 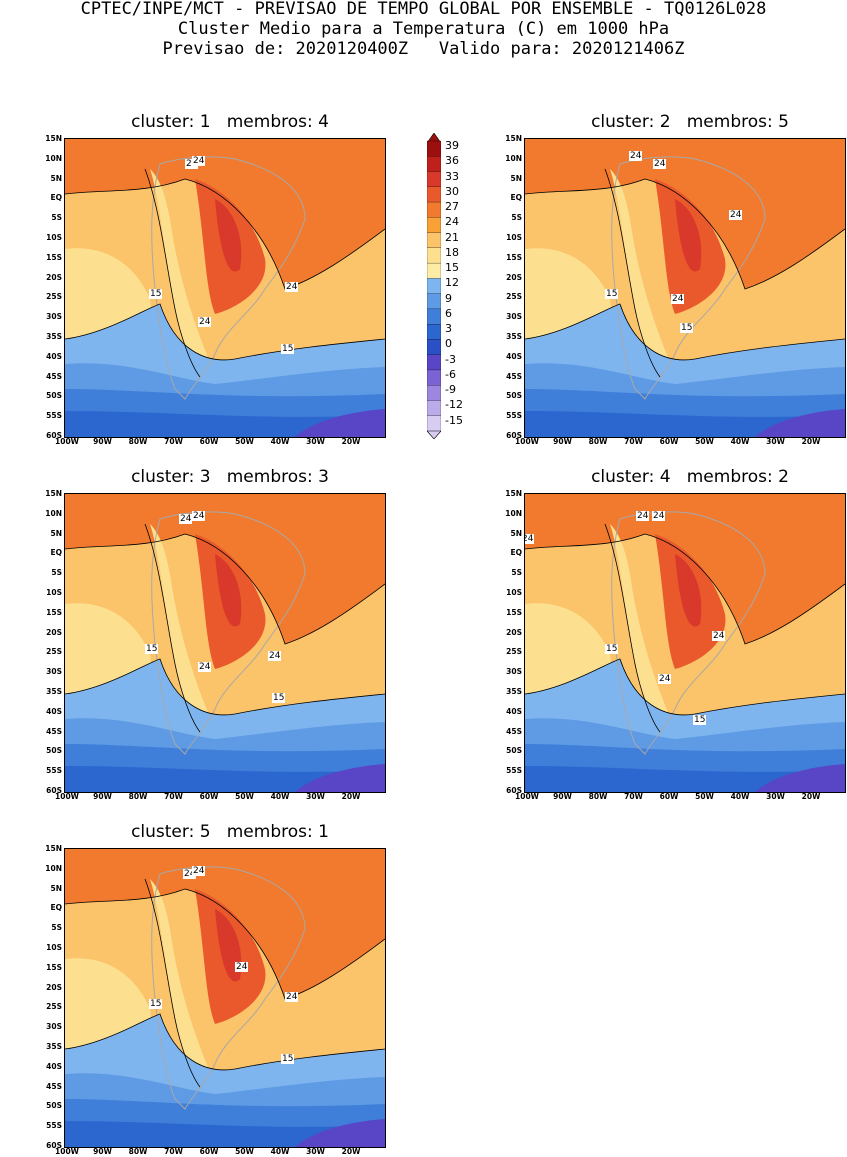 What do you see at coordinates (514, 691) in the screenshot?
I see `lat-tick-label: 35S` at bounding box center [514, 691].